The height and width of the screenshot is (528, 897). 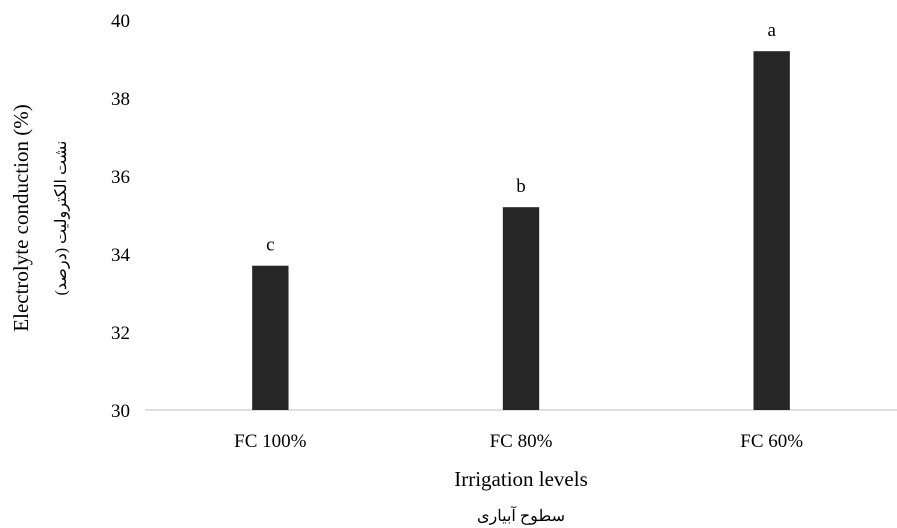 What do you see at coordinates (521, 479) in the screenshot?
I see `x-axis-title: Irrigation levels` at bounding box center [521, 479].